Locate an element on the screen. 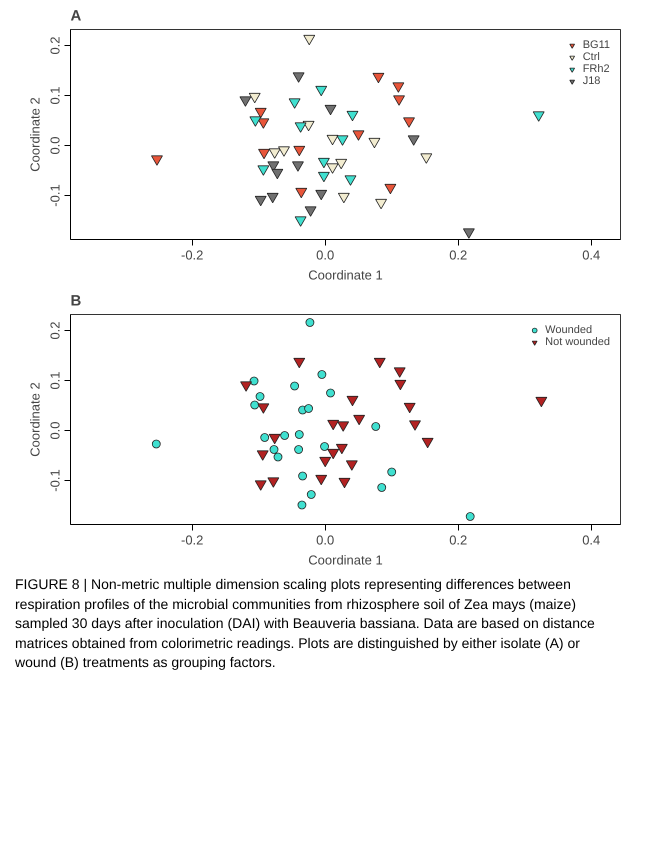 This screenshot has height=862, width=657. x-tick-label: 0.0 is located at coordinates (325, 540).